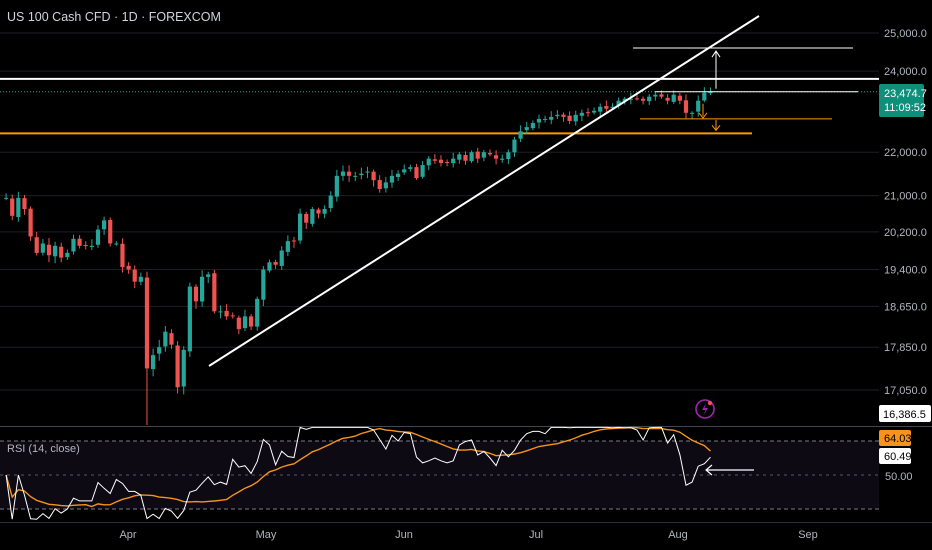  What do you see at coordinates (905, 94) in the screenshot?
I see `last-price-label: 23,474.7` at bounding box center [905, 94].